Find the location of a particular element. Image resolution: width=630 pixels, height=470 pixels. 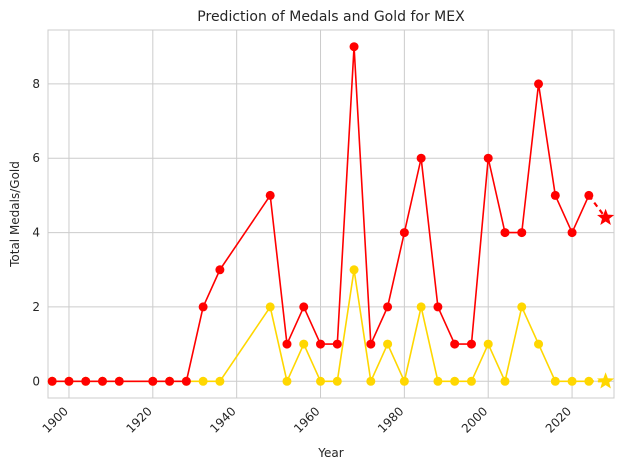

chart-title: Prediction of Medals and Gold for MEX is located at coordinates (331, 17).